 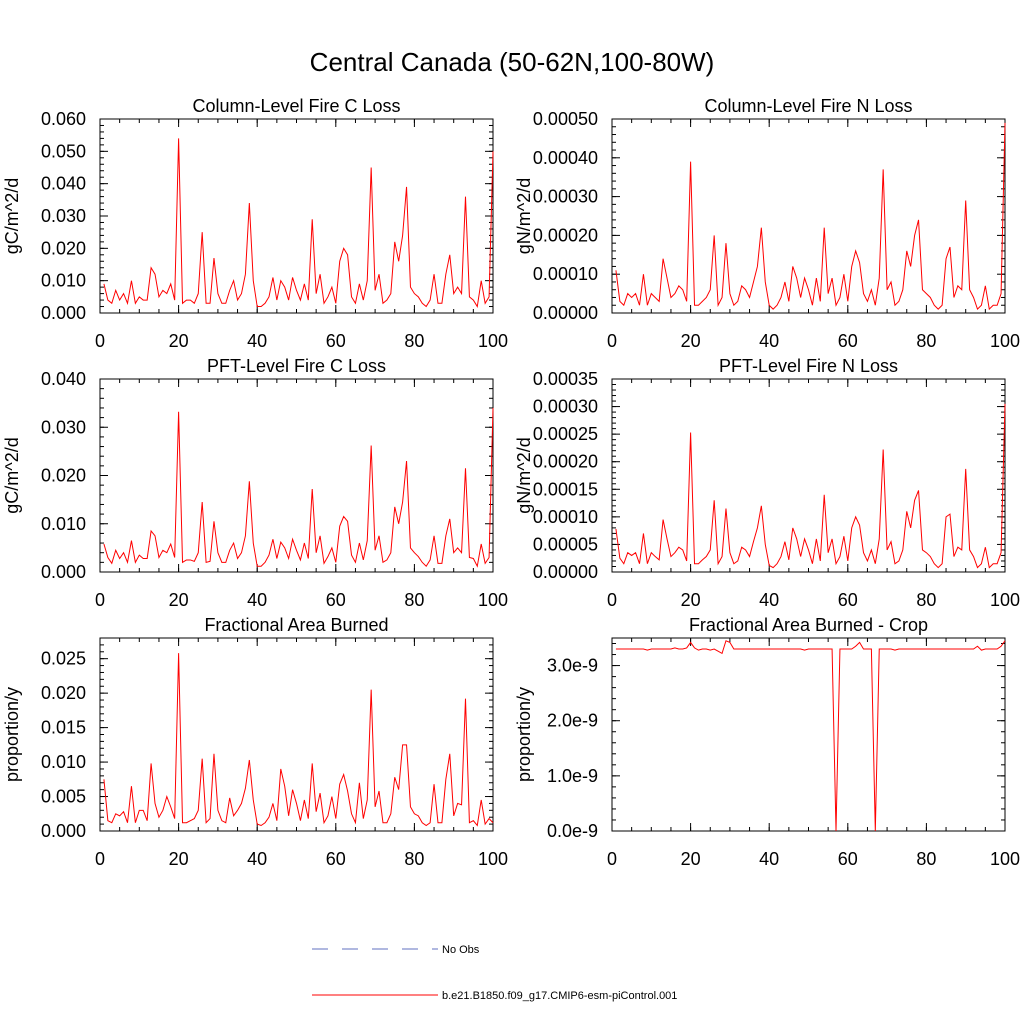 What do you see at coordinates (565, 489) in the screenshot?
I see `y-tick-label: 0.00015` at bounding box center [565, 489].